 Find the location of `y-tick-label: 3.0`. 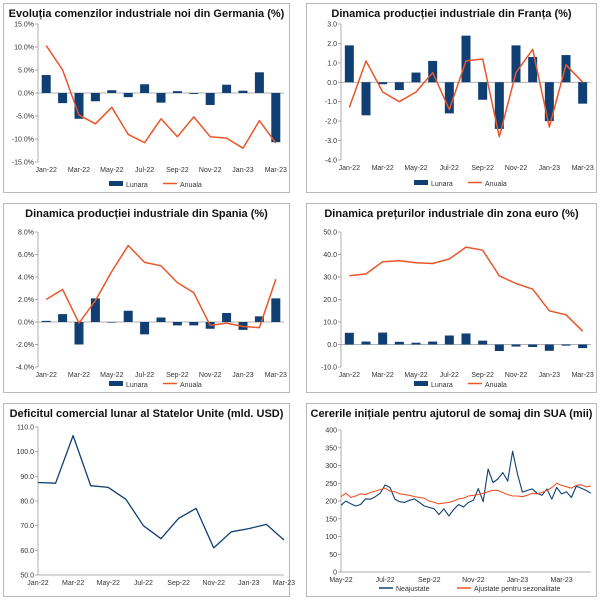

y-tick-label: 3.0 is located at coordinates (332, 25).